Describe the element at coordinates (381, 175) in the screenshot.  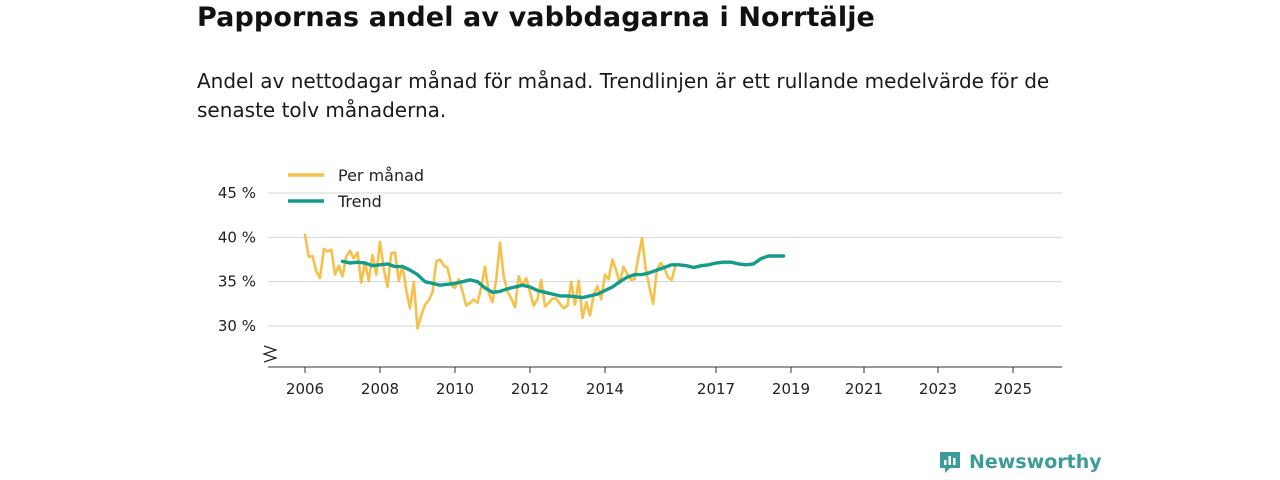
I see `legend-label: Per månad` at that location.